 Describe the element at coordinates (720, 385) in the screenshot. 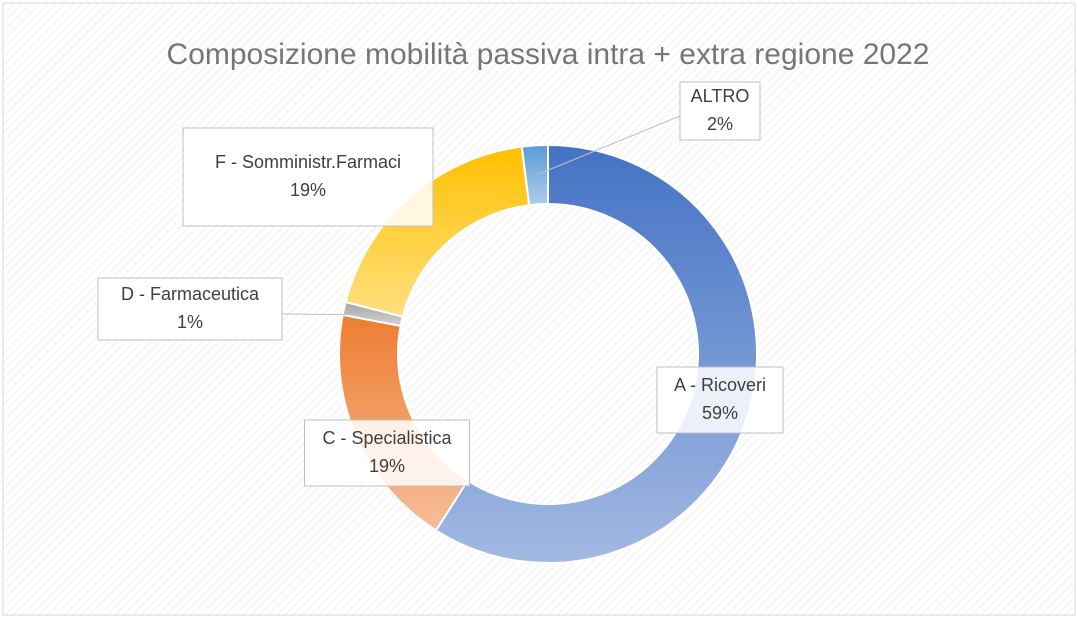

I see `category-label: A - Ricoveri` at that location.